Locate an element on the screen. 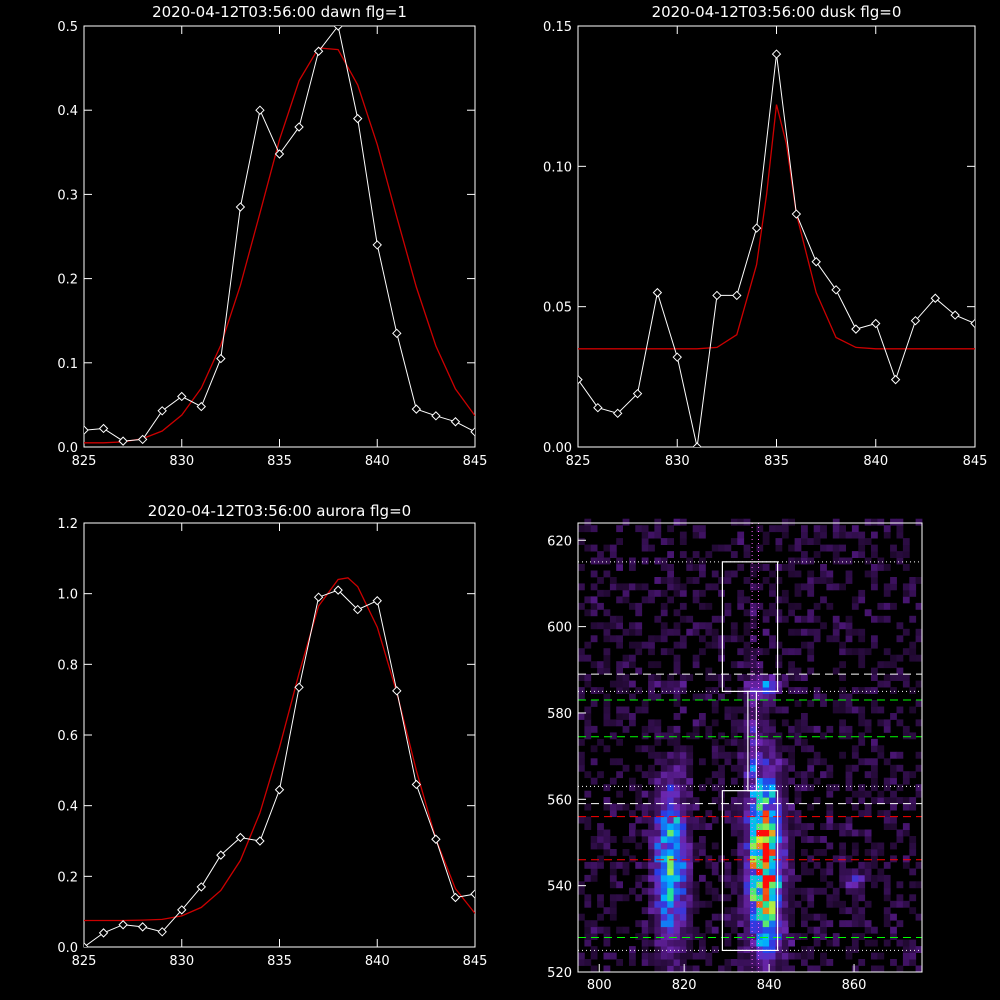 This screenshot has width=1000, height=1000. dusk-data-point is located at coordinates (697, 444).